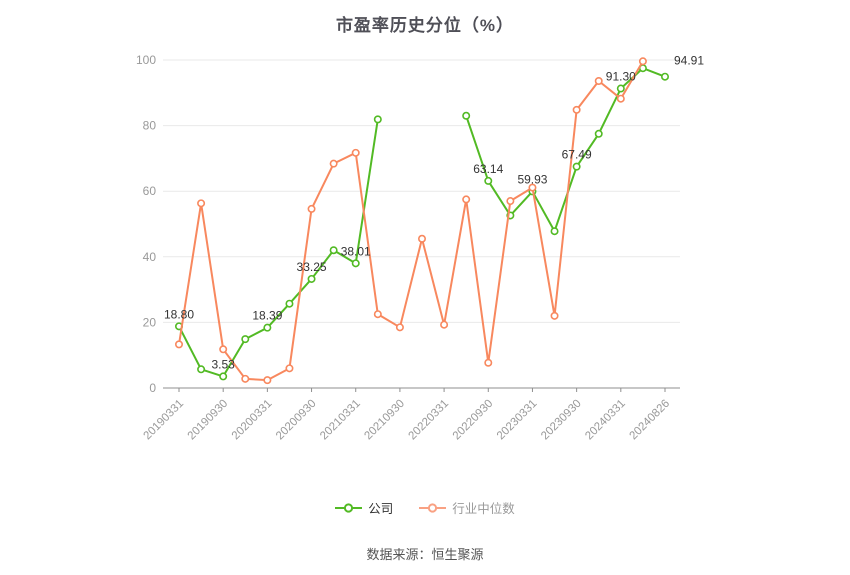 This screenshot has height=575, width=850. Describe the element at coordinates (425, 554) in the screenshot. I see `source-note: 数据来源：恒生聚源` at that location.